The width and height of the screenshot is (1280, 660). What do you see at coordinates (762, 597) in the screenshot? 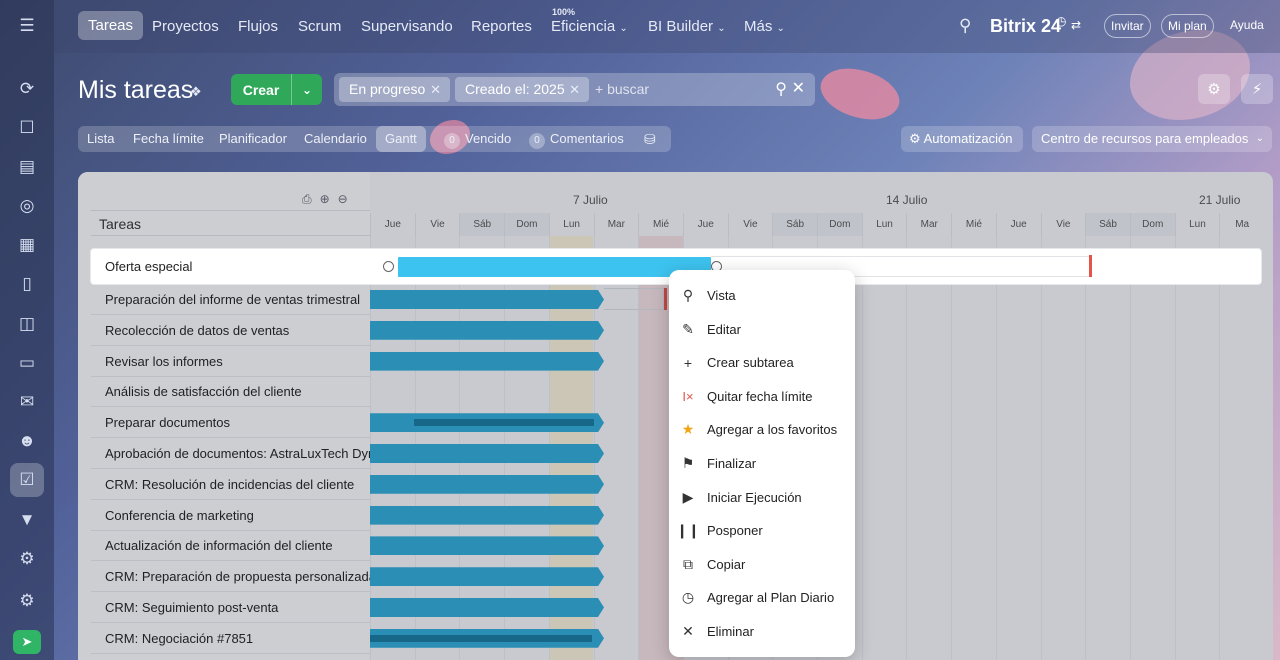
I see `menu-item-agregar-al-plan-diario: ◷ Agregar al Plan Diario` at bounding box center [762, 597].